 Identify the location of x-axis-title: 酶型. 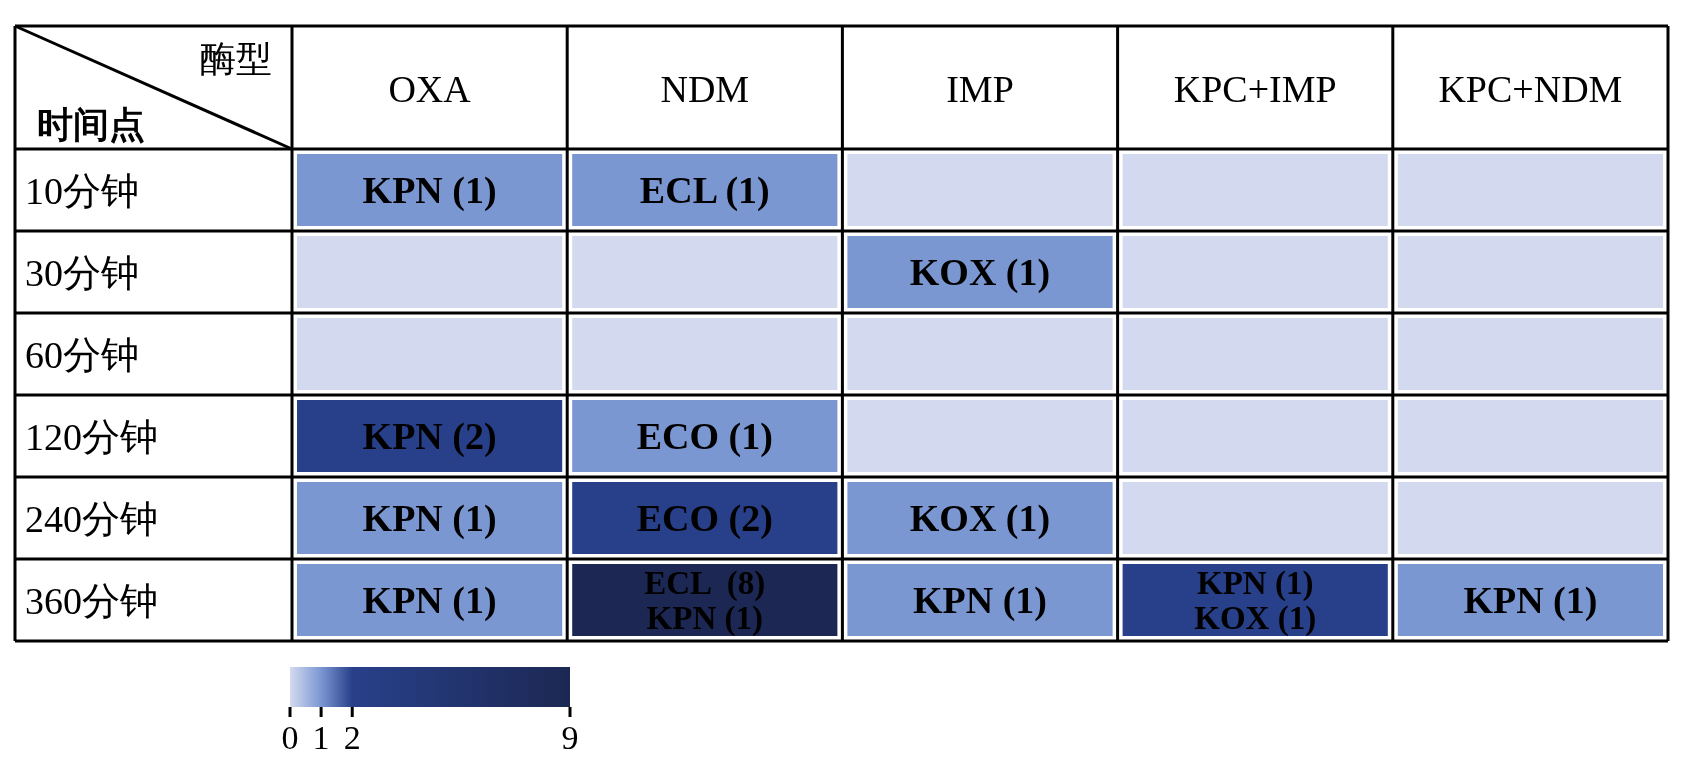
(236, 59).